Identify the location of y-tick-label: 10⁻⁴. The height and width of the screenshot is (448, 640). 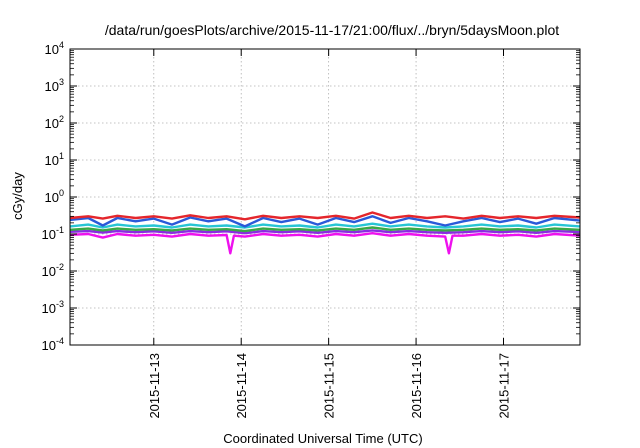
(53, 344).